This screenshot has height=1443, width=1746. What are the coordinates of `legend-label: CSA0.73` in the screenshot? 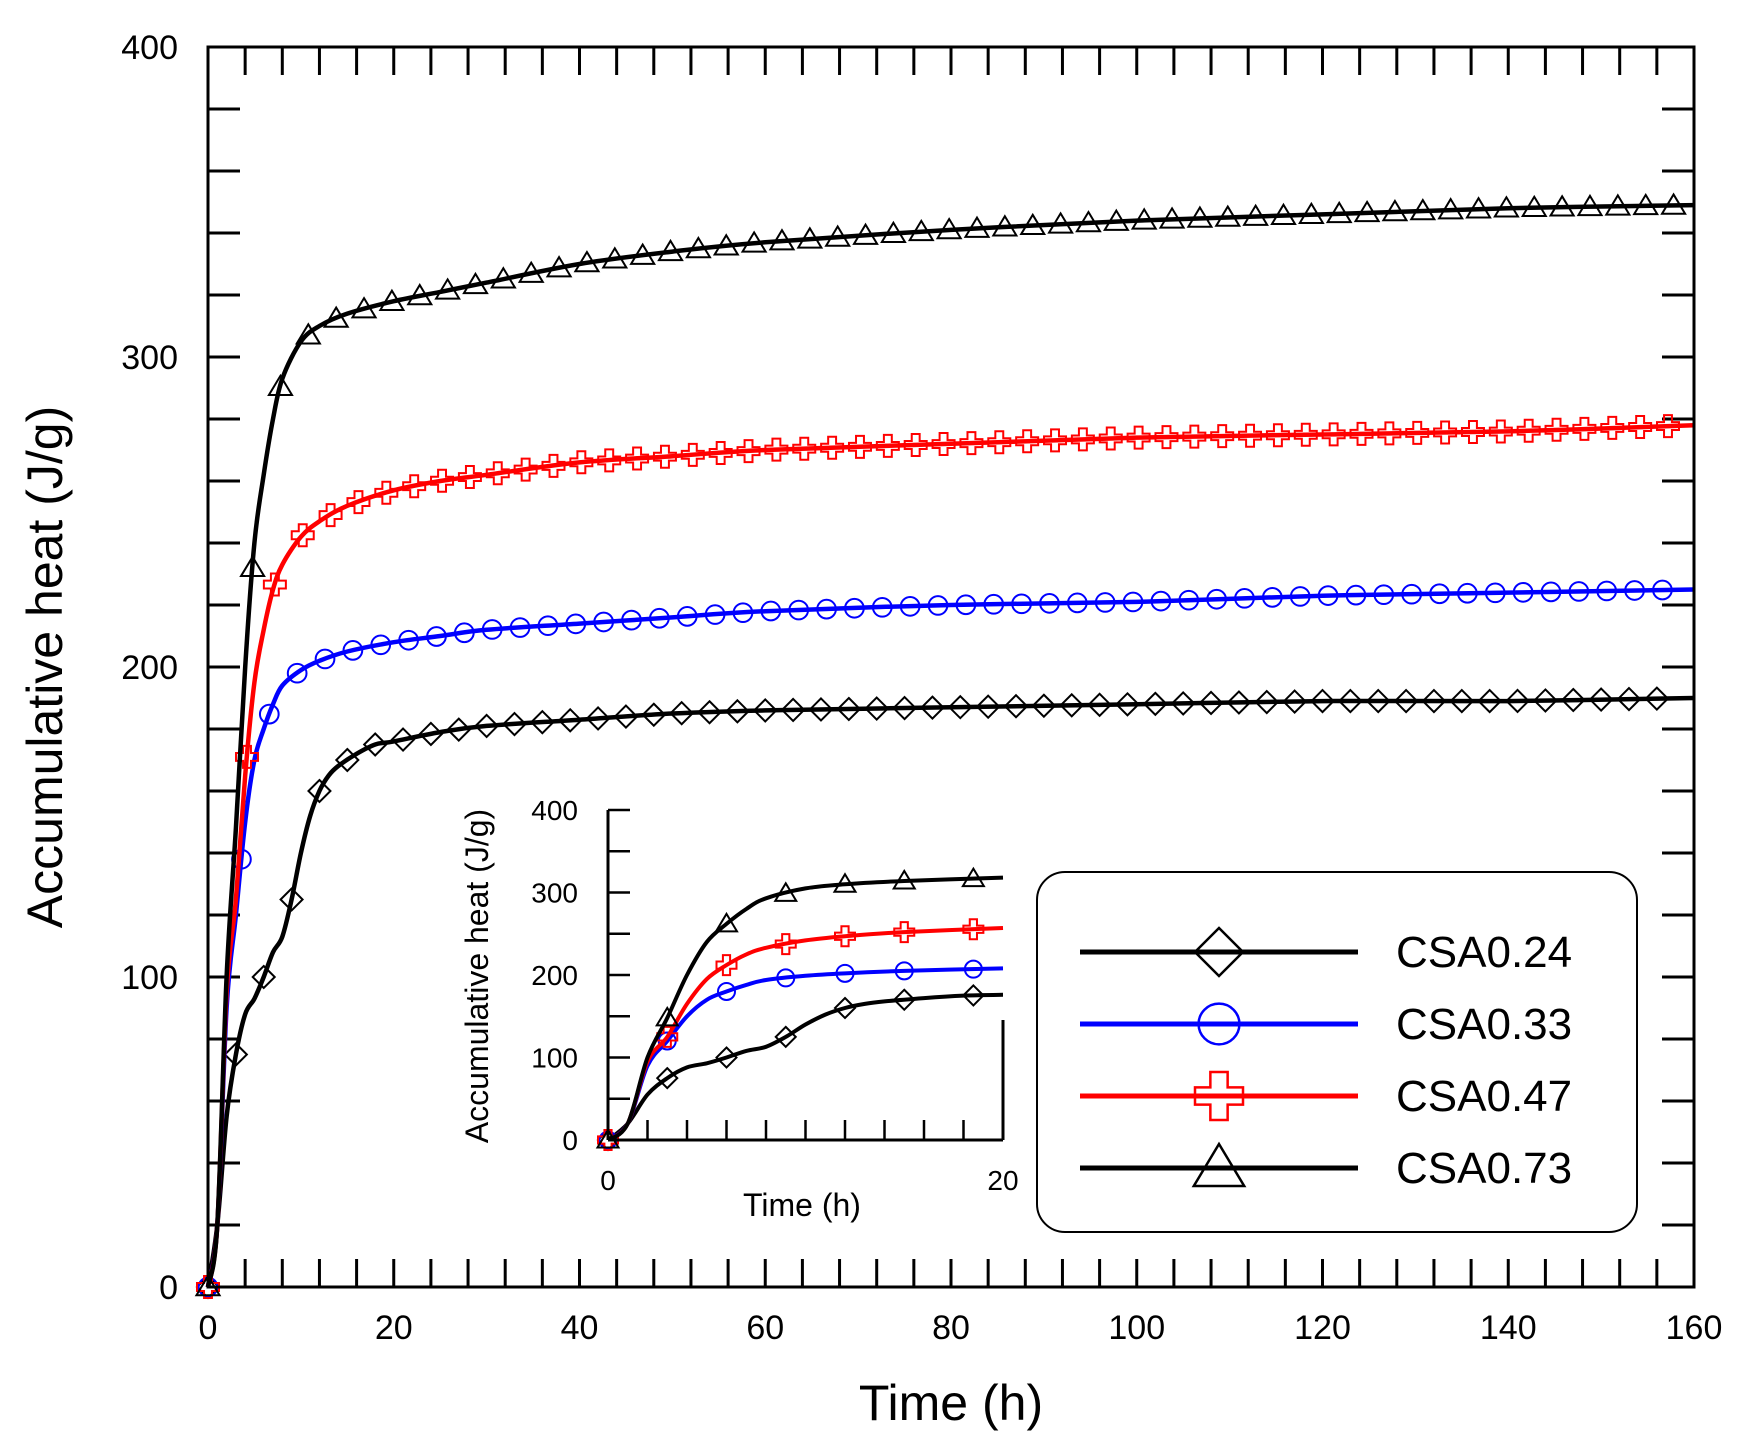 It's located at (1484, 1168).